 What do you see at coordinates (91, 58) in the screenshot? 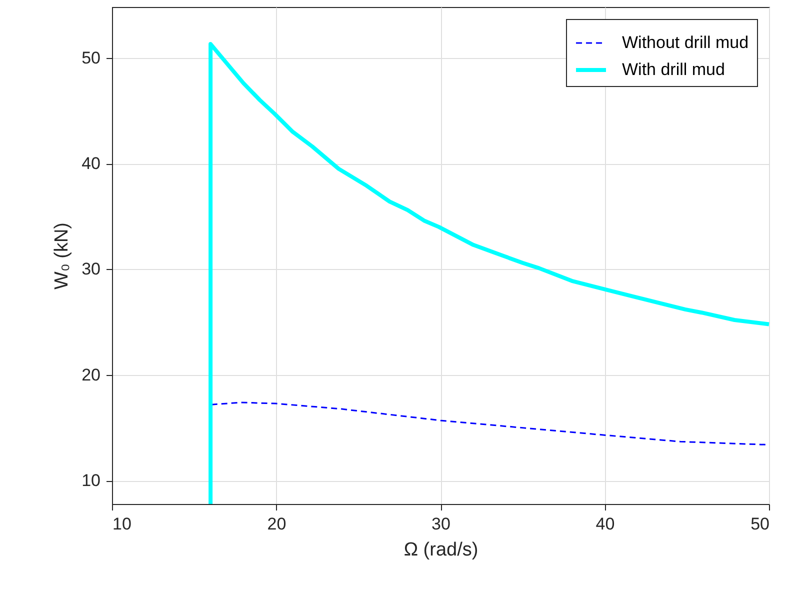
I see `y-tick-label: 50` at bounding box center [91, 58].